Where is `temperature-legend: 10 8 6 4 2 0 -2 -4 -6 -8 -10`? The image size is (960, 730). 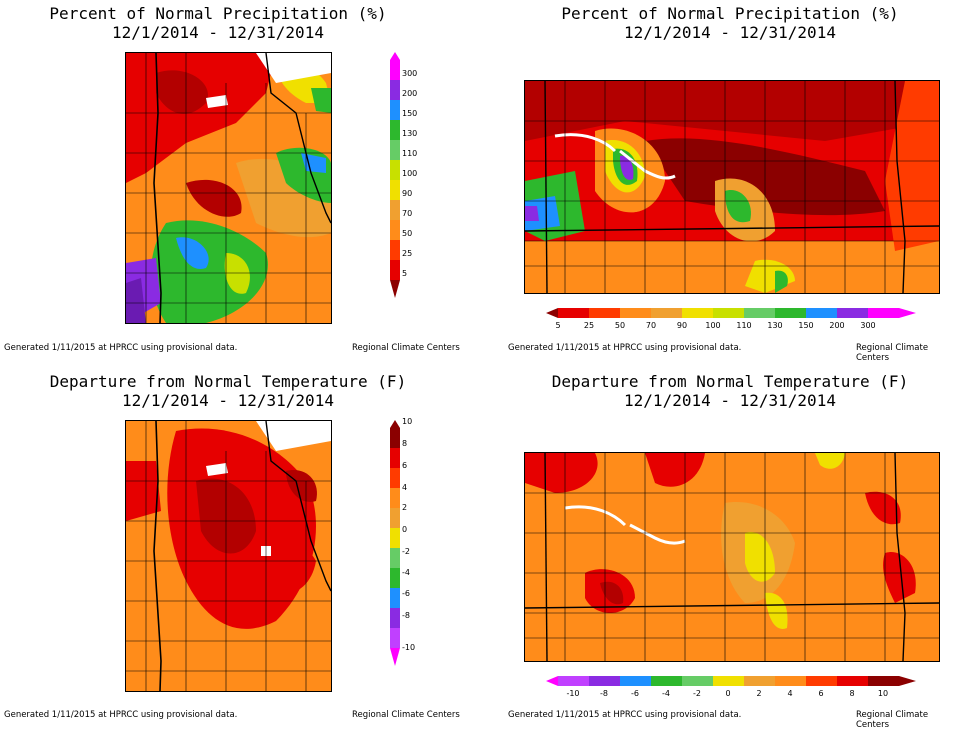 temperature-legend: 10 8 6 4 2 0 -2 -4 -6 -8 -10 is located at coordinates (418, 541).